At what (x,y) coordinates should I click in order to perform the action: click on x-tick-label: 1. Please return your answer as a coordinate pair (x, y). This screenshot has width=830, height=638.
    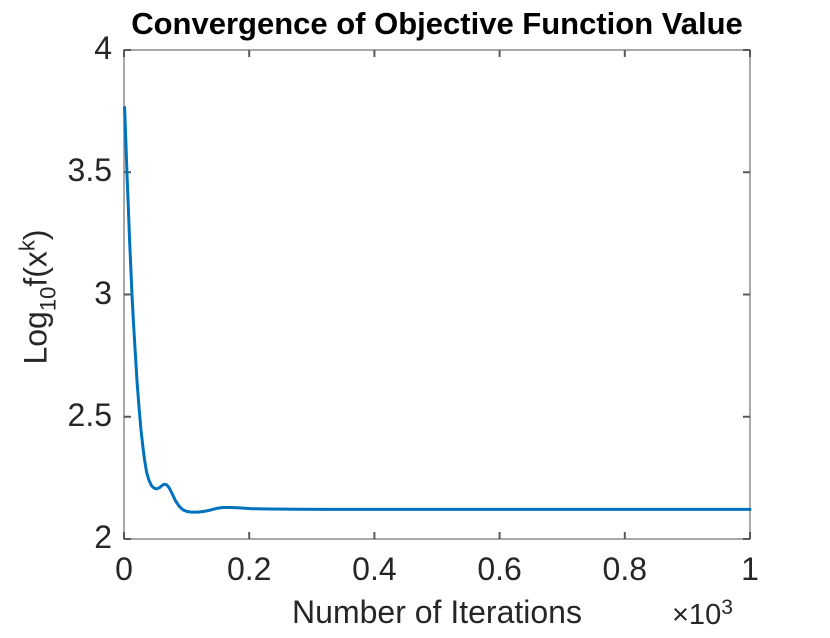
    Looking at the image, I should click on (750, 569).